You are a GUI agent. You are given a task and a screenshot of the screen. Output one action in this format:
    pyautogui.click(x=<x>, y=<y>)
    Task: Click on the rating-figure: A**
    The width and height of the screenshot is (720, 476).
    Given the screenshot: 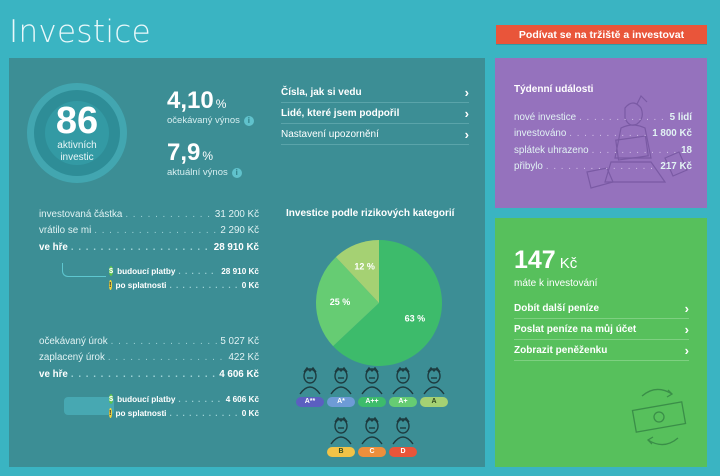 What is the action you would take?
    pyautogui.click(x=310, y=386)
    